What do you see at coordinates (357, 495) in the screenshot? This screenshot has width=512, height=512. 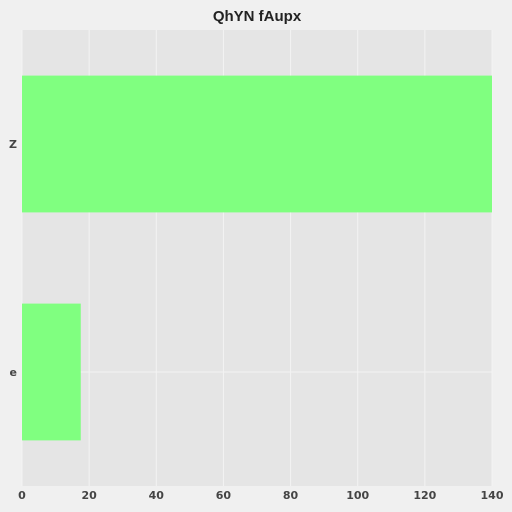 I see `x-tick-label: 100` at bounding box center [357, 495].